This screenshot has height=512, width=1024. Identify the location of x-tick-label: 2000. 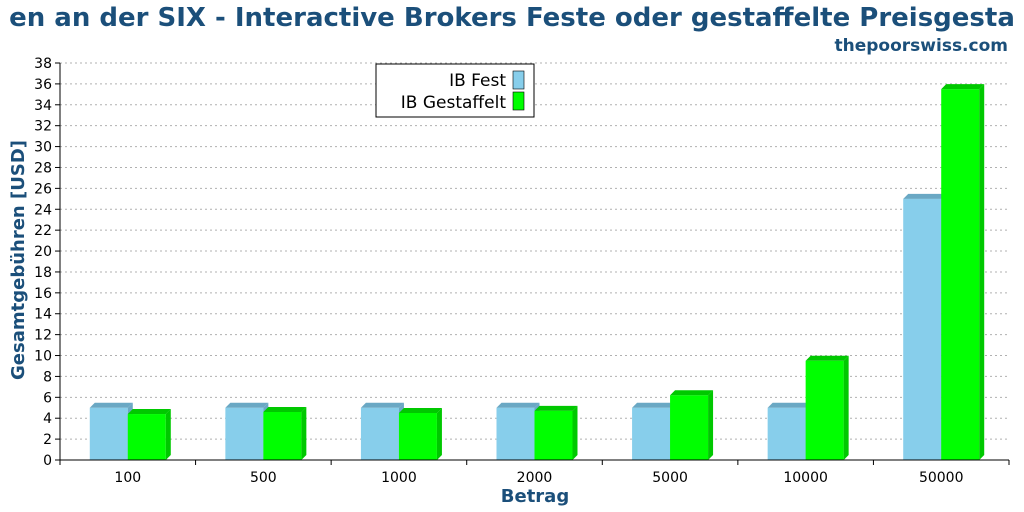
(535, 478).